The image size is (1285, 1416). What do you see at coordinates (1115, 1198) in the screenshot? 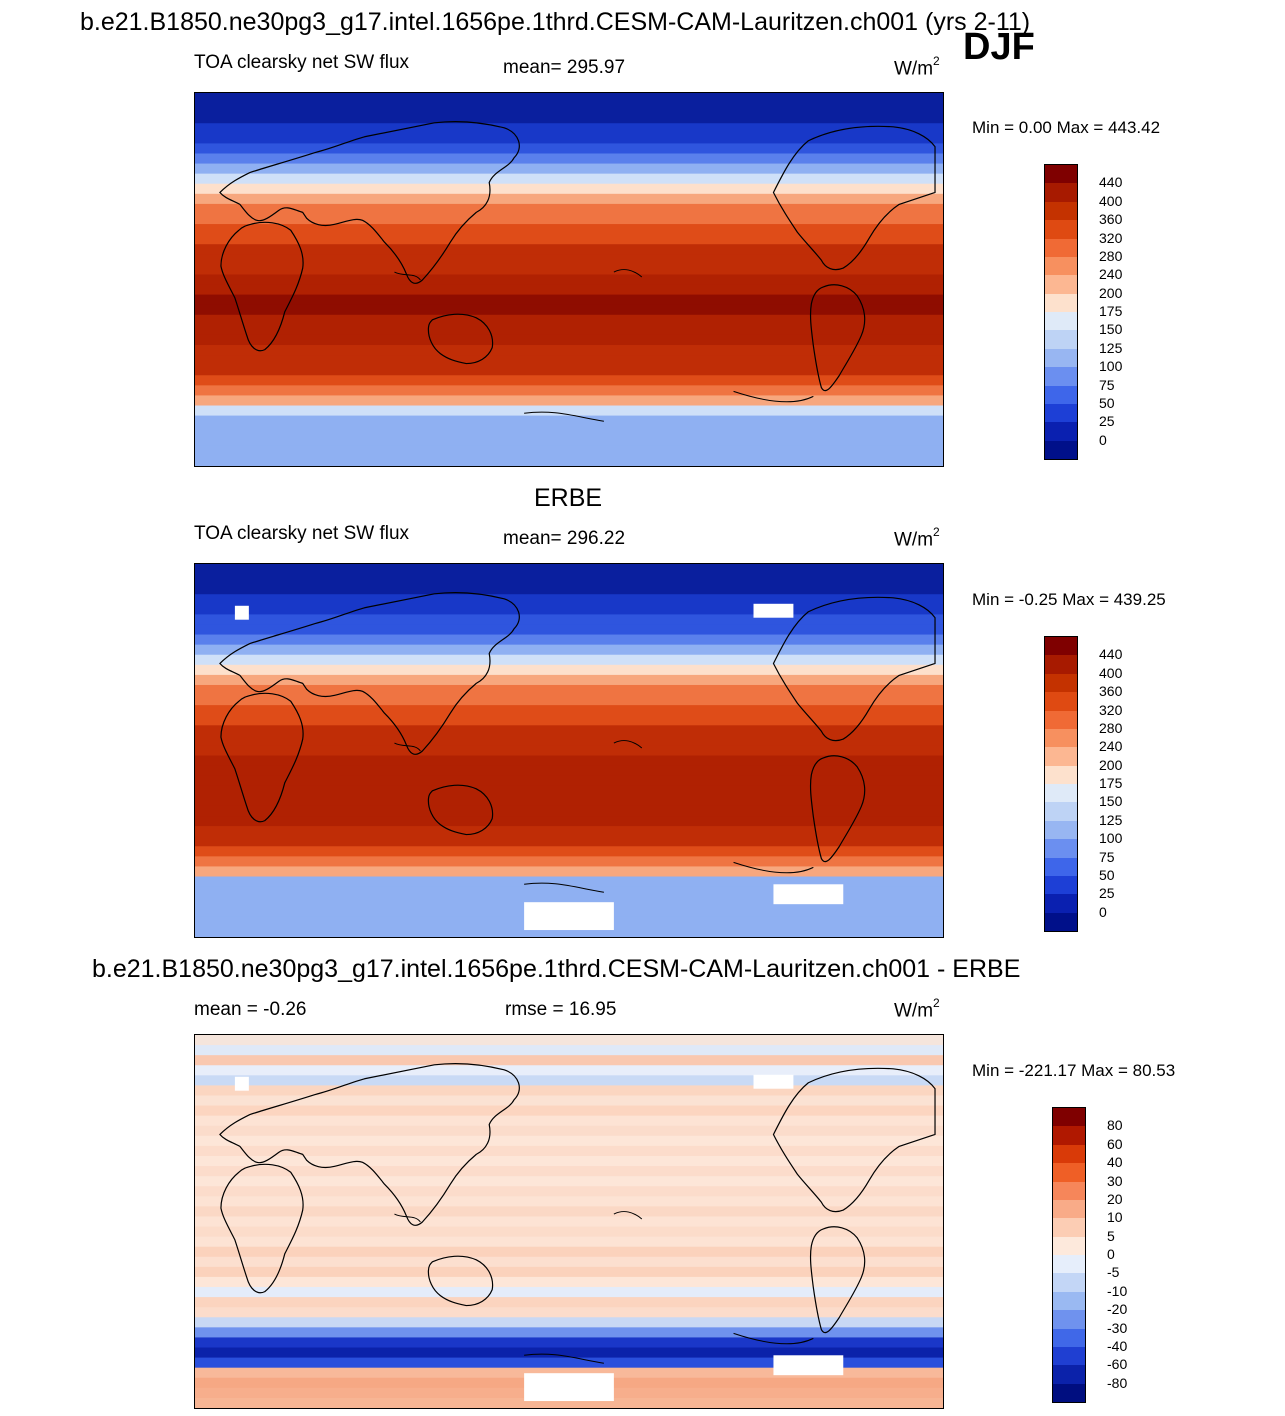
I see `colorbar-tick-label: 20` at bounding box center [1115, 1198].